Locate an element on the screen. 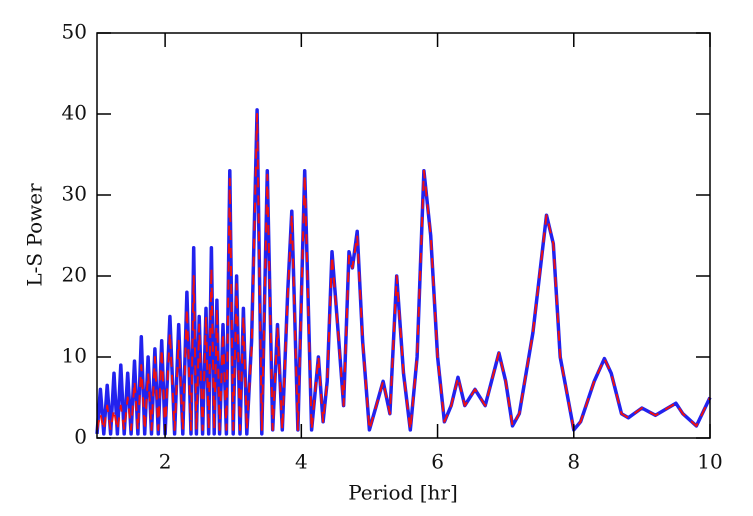 The width and height of the screenshot is (753, 516). y-tick-label: 50 is located at coordinates (74, 32).